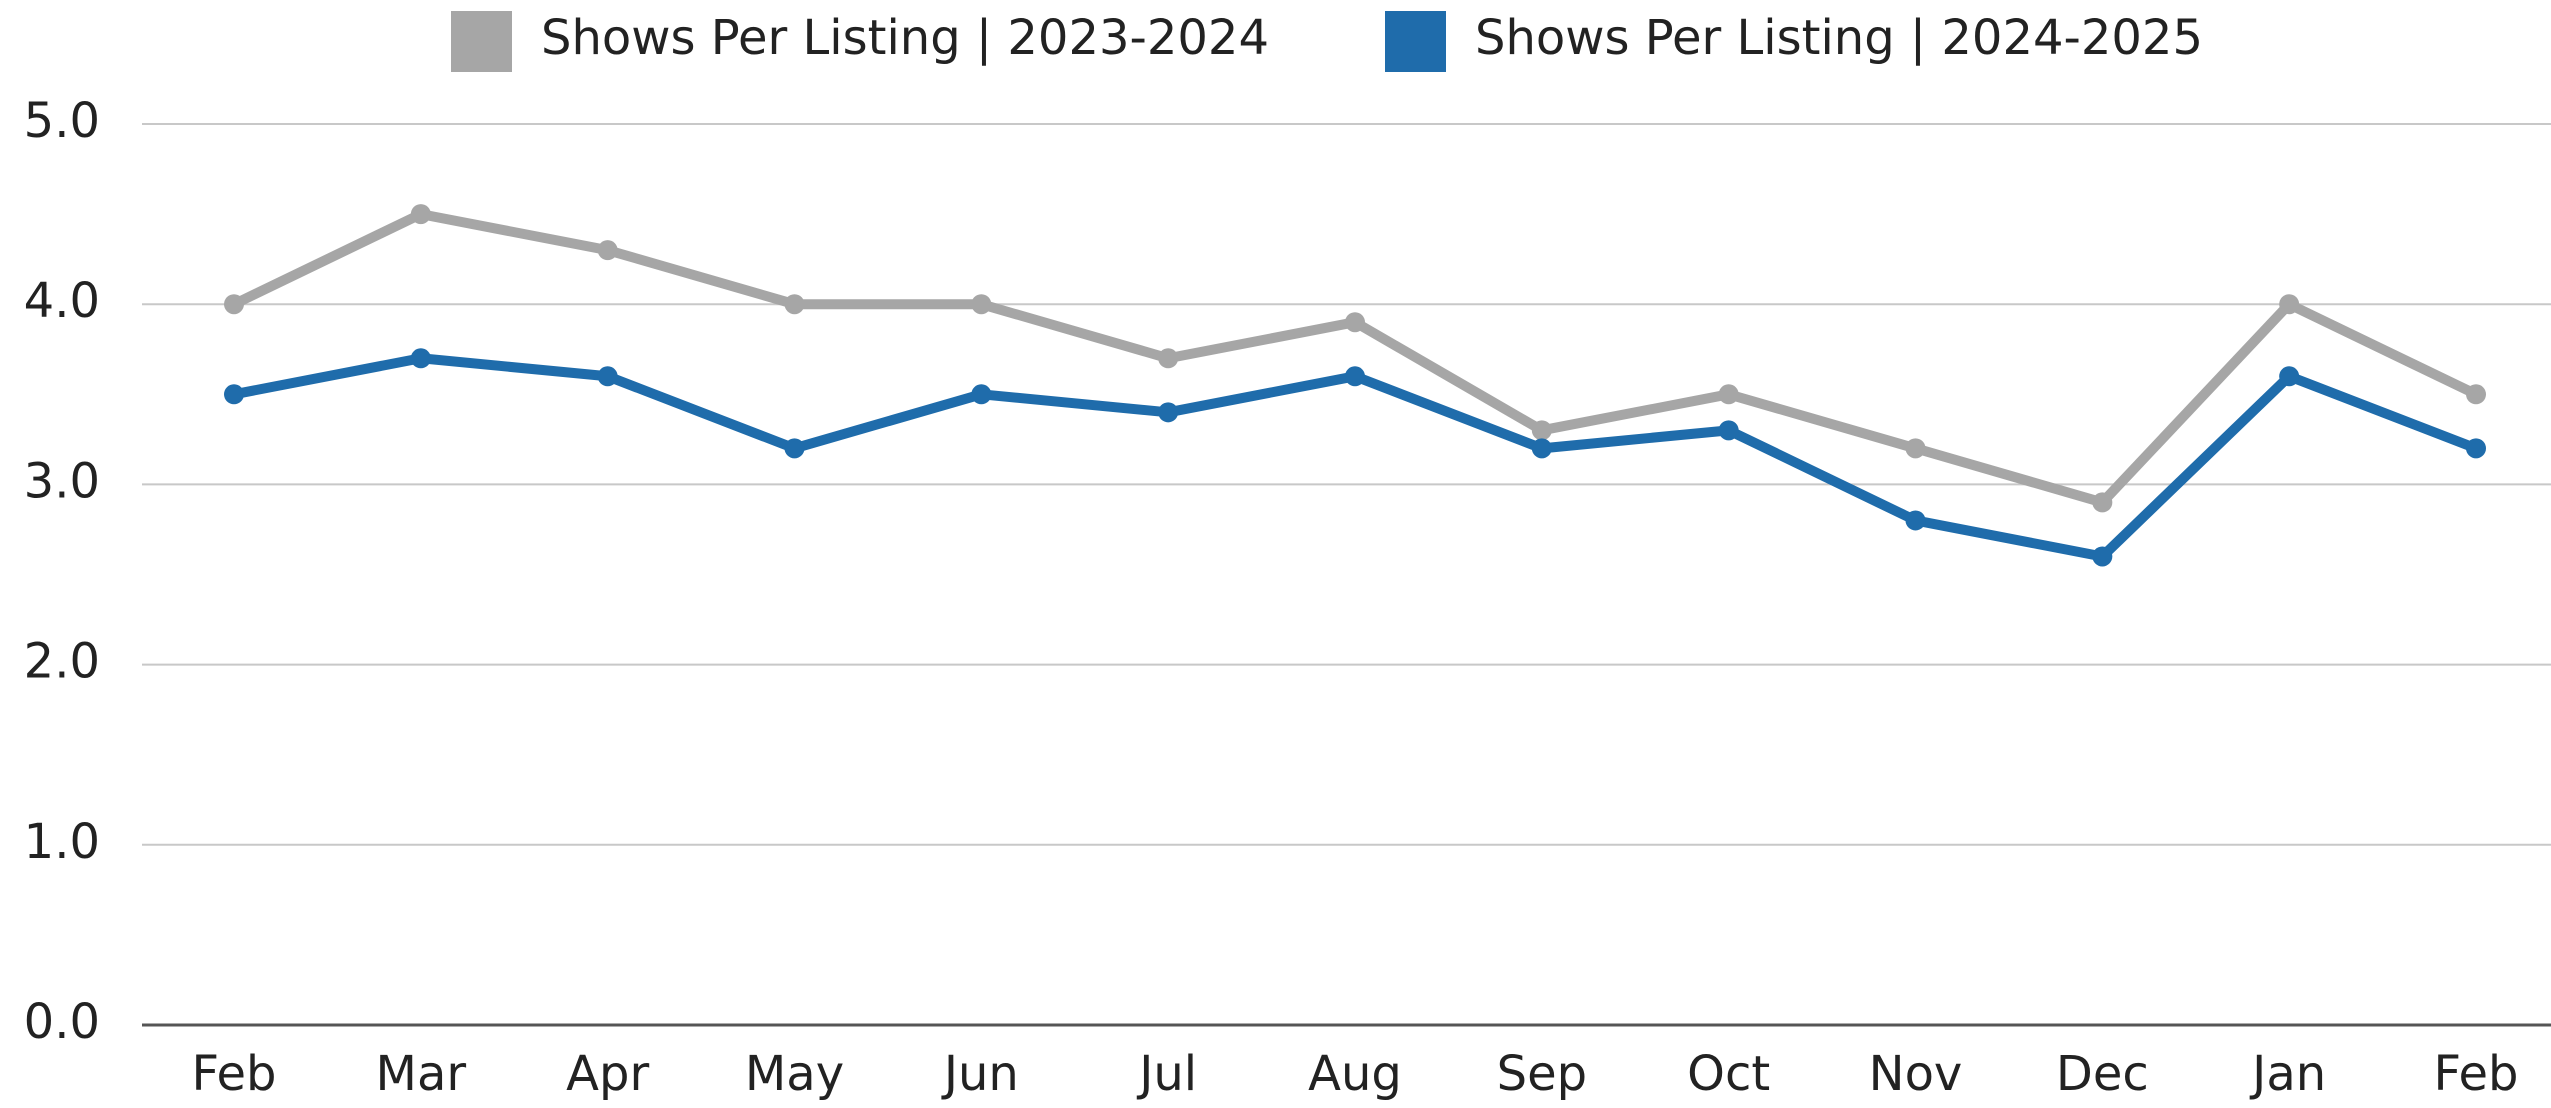  What do you see at coordinates (2102, 1074) in the screenshot?
I see `x-tick-label: Dec` at bounding box center [2102, 1074].